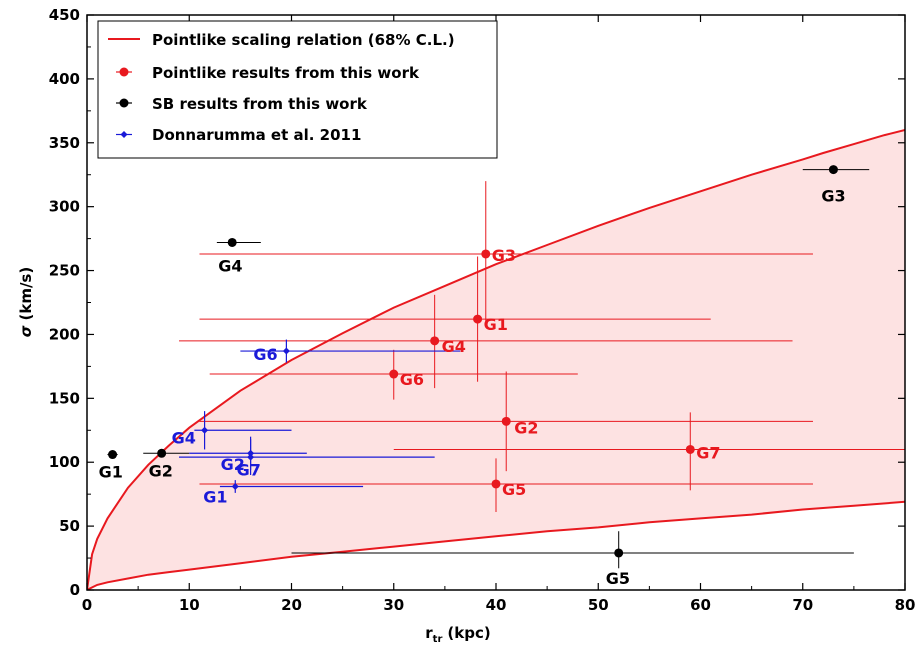 The height and width of the screenshot is (648, 918). I want to click on y-tick-label: 0, so click(75, 590).